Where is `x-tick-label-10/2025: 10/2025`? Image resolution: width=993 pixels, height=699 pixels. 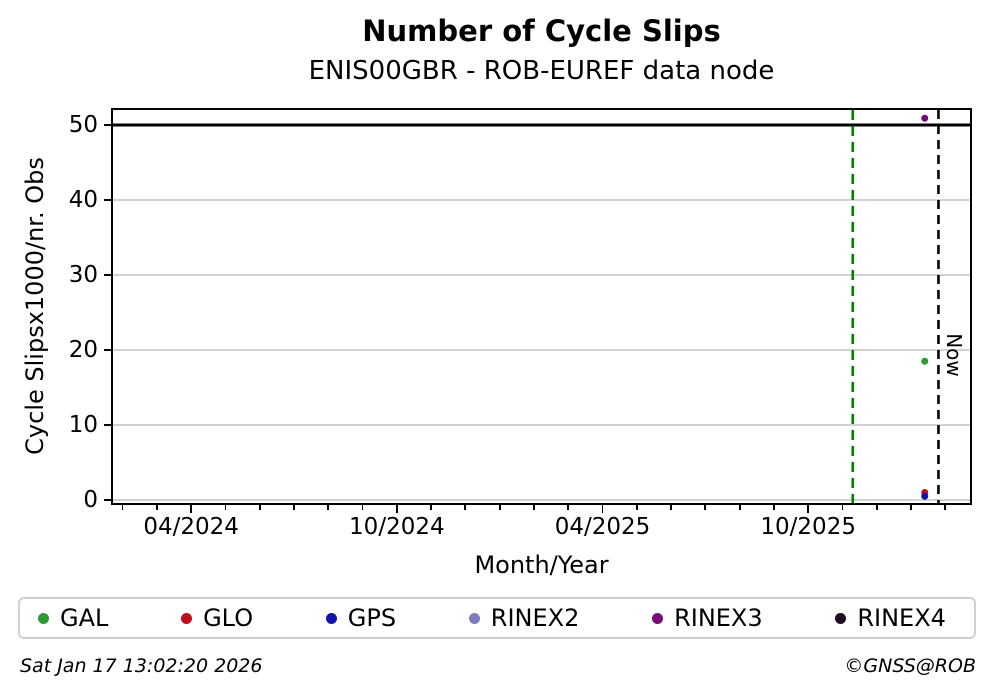
x-tick-label-10/2025: 10/2025 is located at coordinates (808, 527).